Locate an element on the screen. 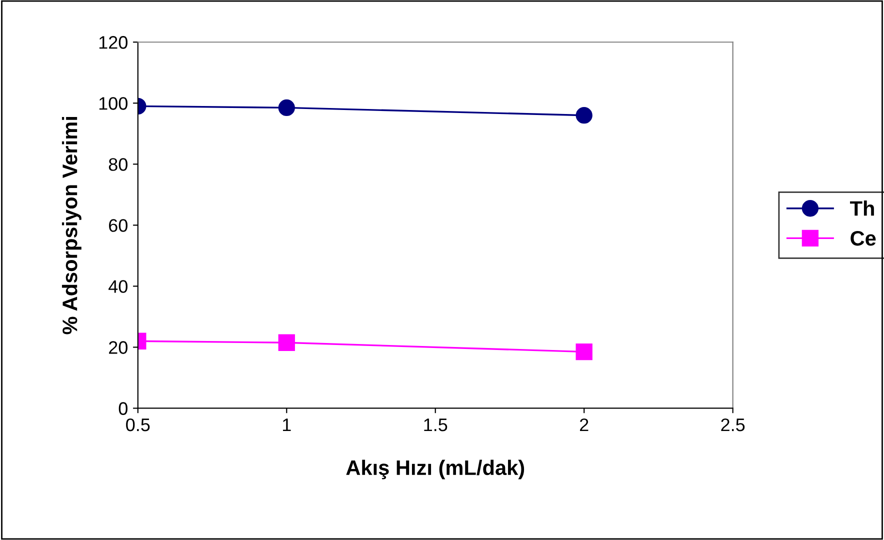 This screenshot has width=884, height=540. legend-label: Ce is located at coordinates (863, 238).